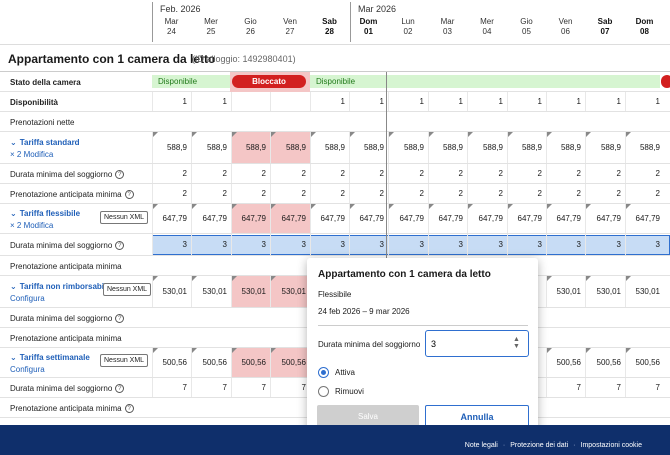 This screenshot has height=455, width=670. I want to click on save-button: Salva, so click(368, 416).